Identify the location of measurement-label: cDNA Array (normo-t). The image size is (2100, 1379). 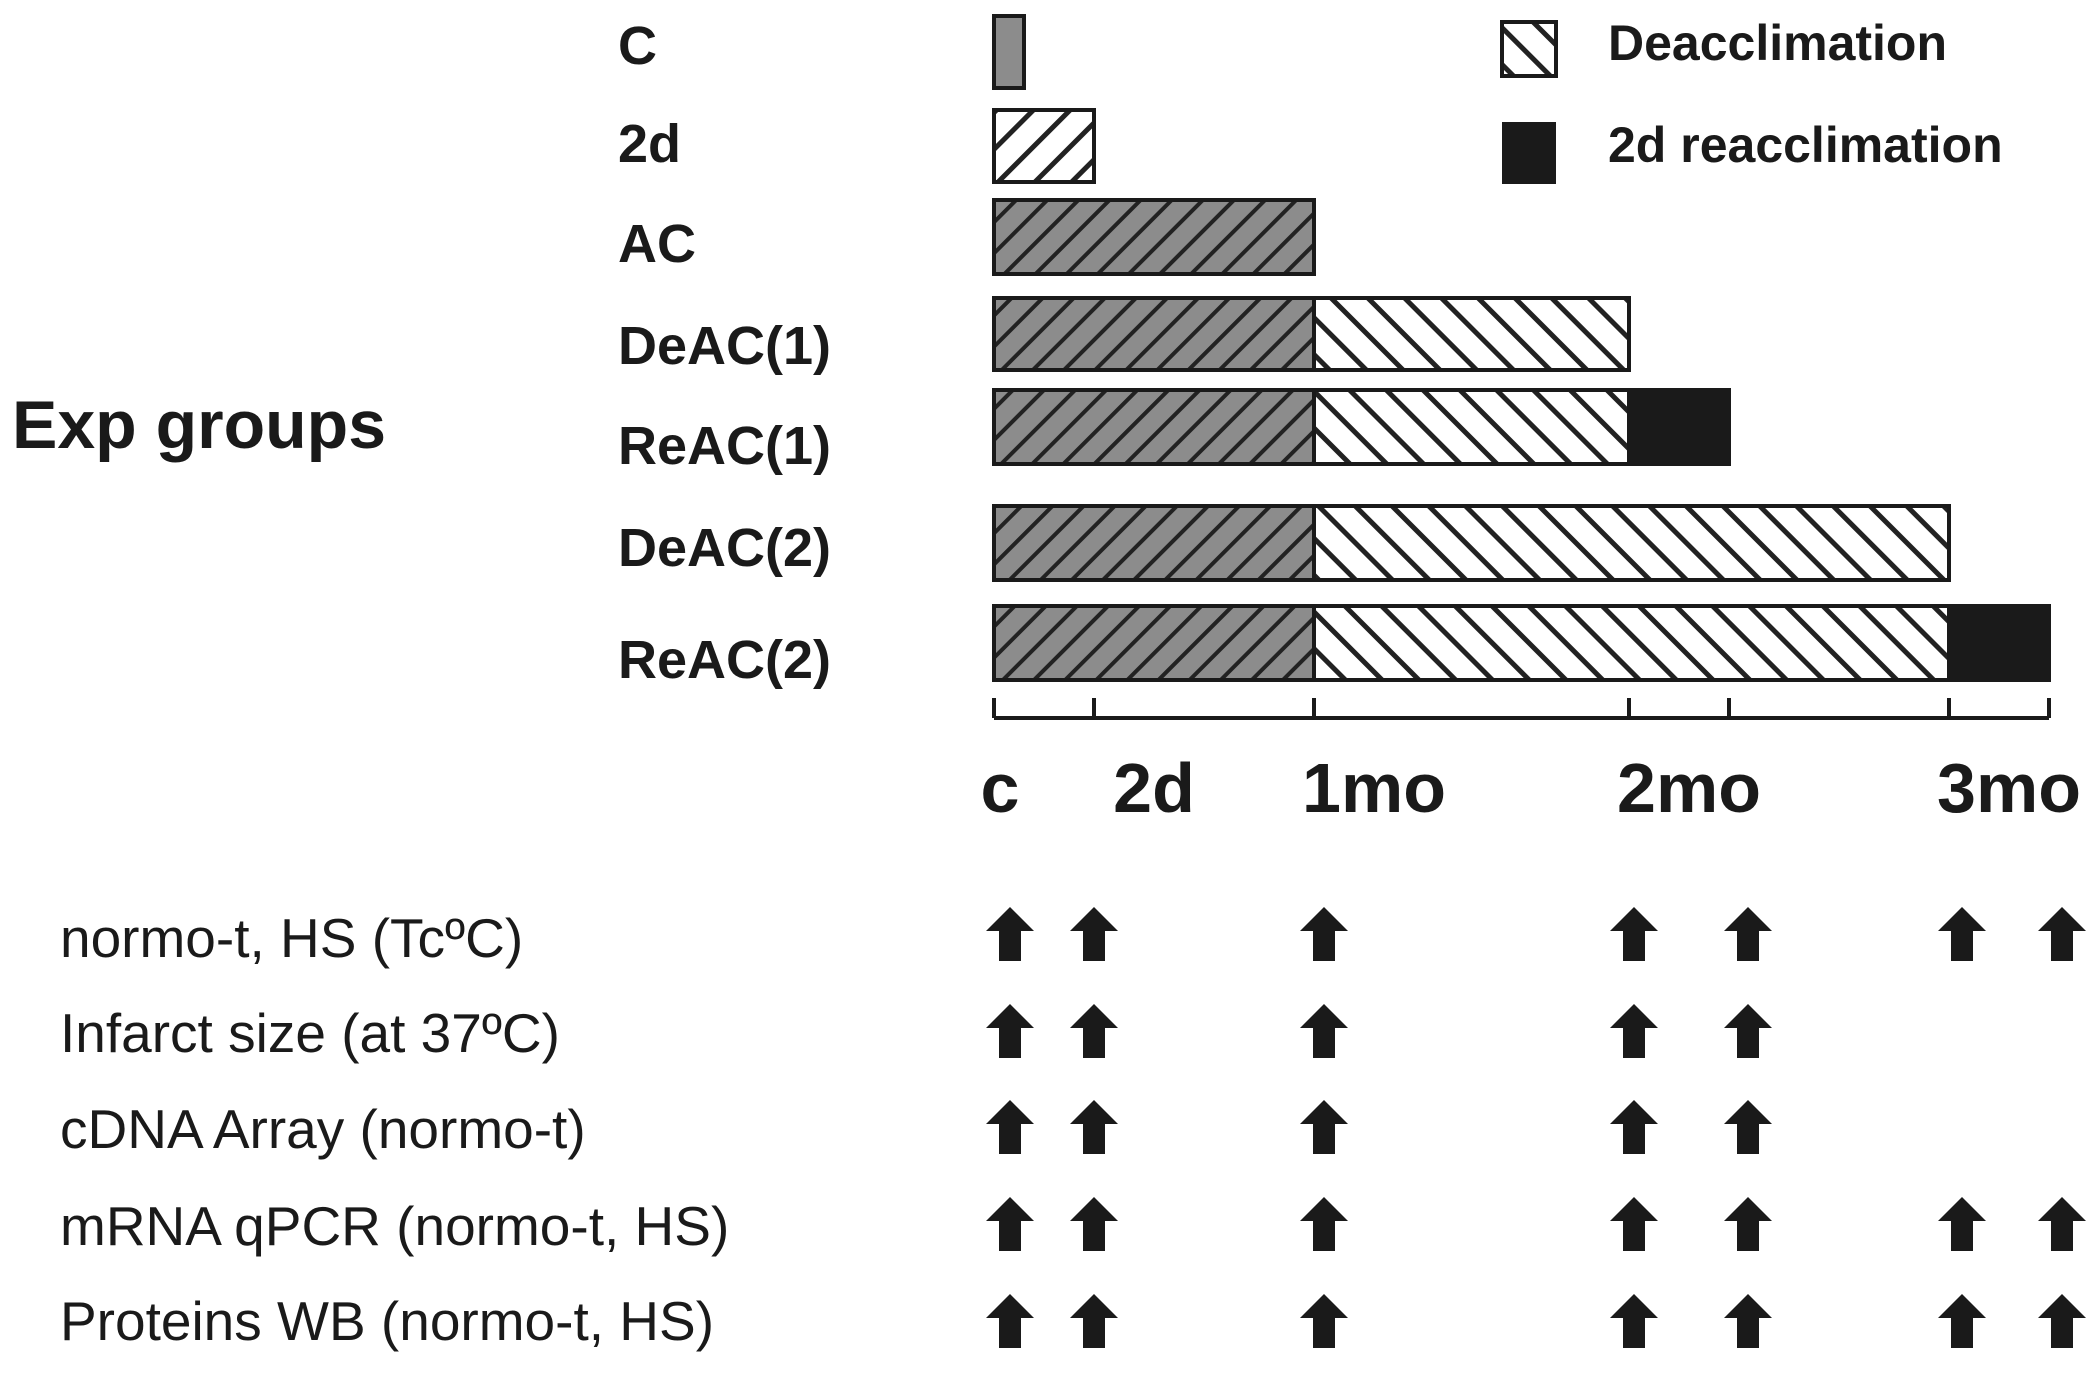
(323, 1129).